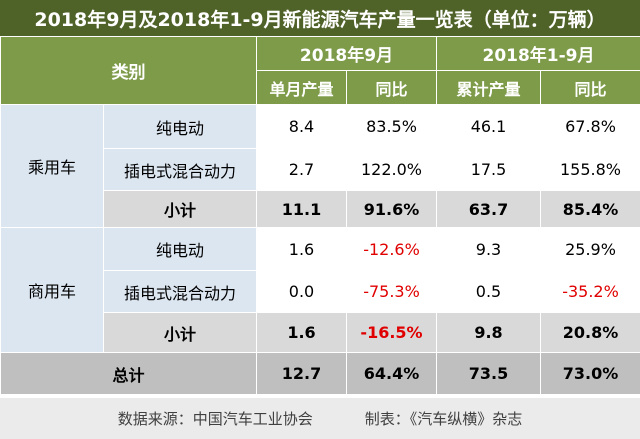 Image resolution: width=640 pixels, height=439 pixels. Describe the element at coordinates (301, 87) in the screenshot. I see `monthly-header: 单月产量` at that location.